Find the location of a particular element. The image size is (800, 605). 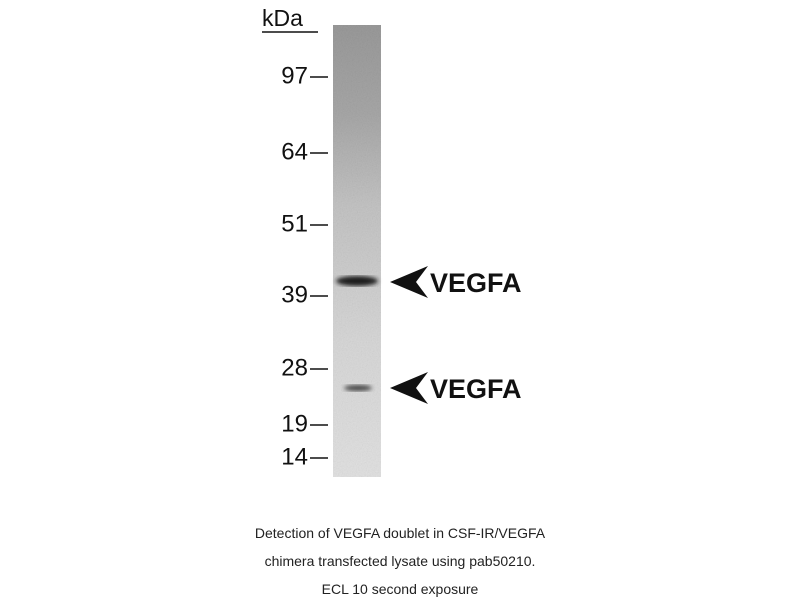

unit-label: kDa is located at coordinates (282, 18).